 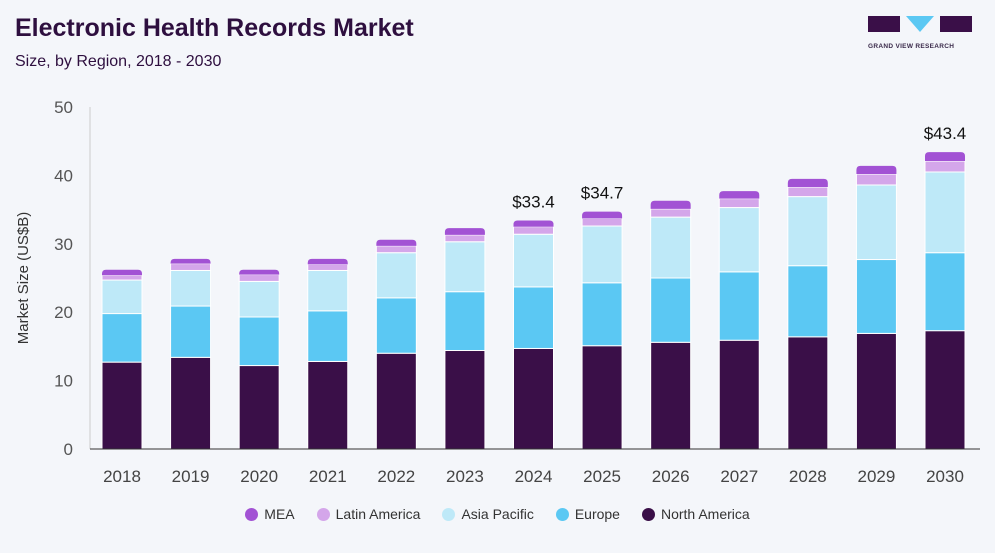 I want to click on x-tick-label: 2024, so click(x=534, y=476).